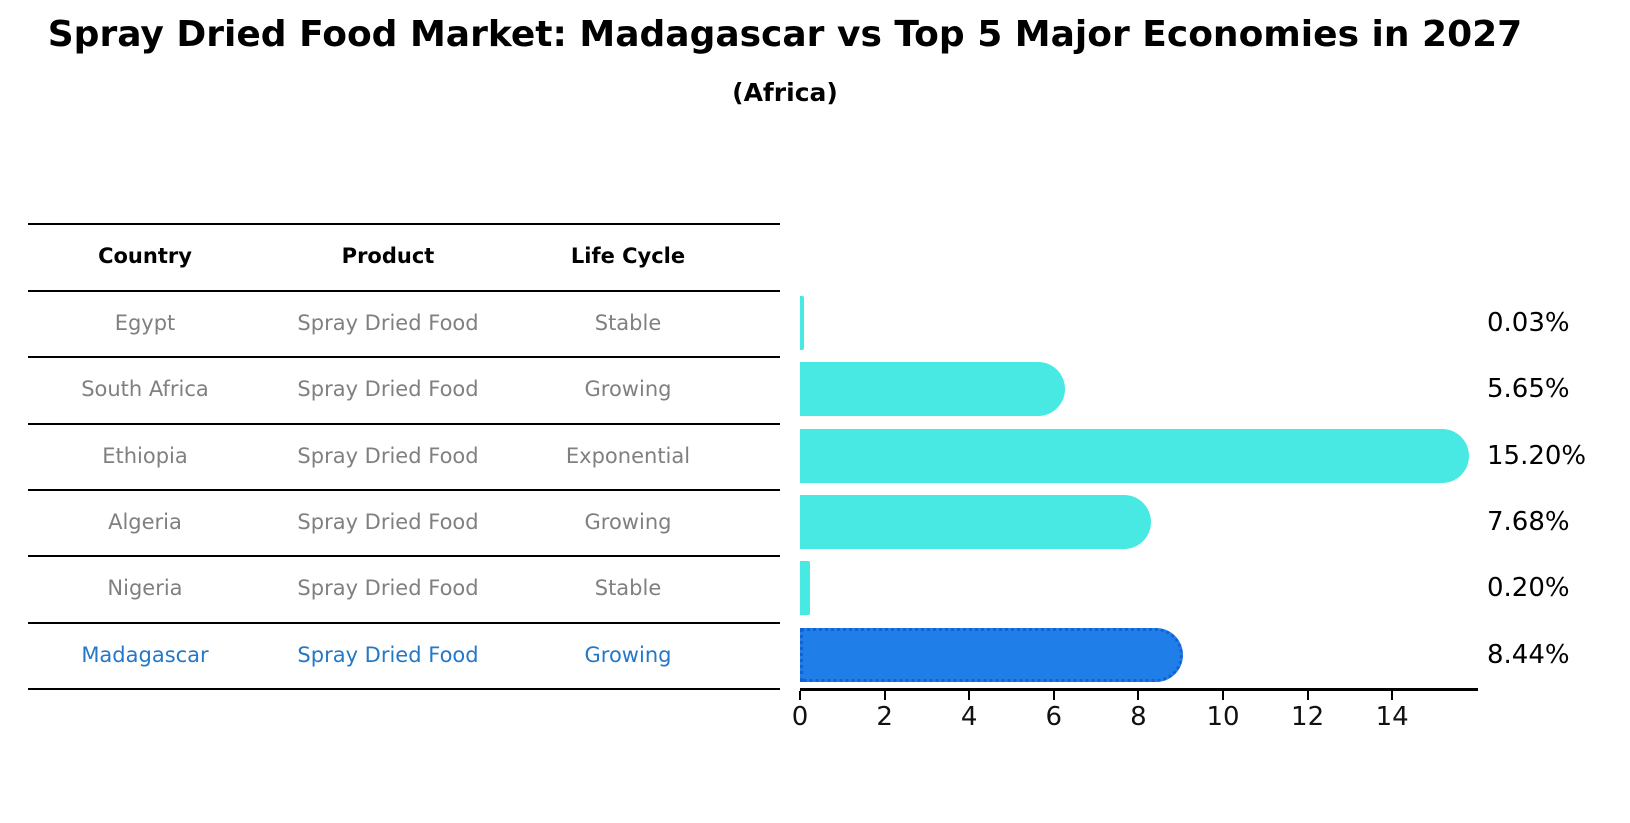 Image resolution: width=1630 pixels, height=823 pixels. Describe the element at coordinates (1134, 455) in the screenshot. I see `bar-ethiopia` at that location.